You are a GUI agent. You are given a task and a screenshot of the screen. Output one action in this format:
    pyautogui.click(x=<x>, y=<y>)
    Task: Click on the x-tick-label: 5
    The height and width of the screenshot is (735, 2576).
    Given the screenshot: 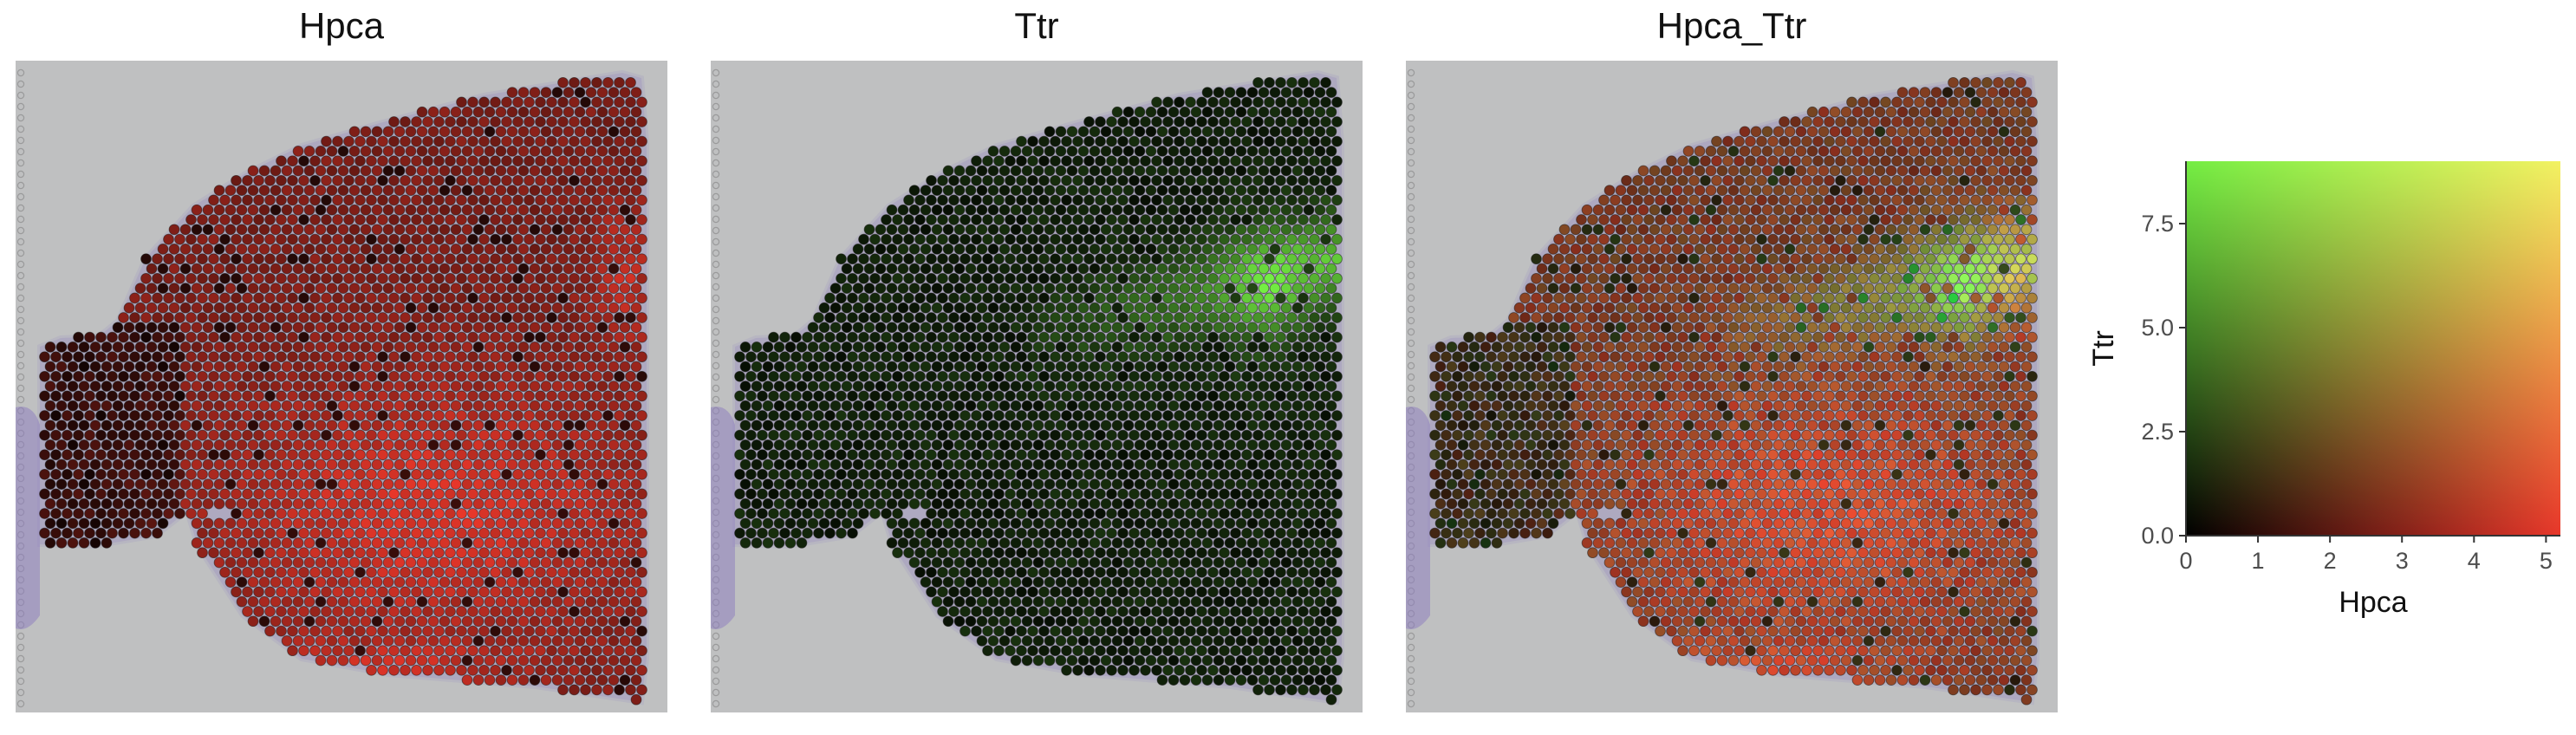 What is the action you would take?
    pyautogui.click(x=2546, y=561)
    